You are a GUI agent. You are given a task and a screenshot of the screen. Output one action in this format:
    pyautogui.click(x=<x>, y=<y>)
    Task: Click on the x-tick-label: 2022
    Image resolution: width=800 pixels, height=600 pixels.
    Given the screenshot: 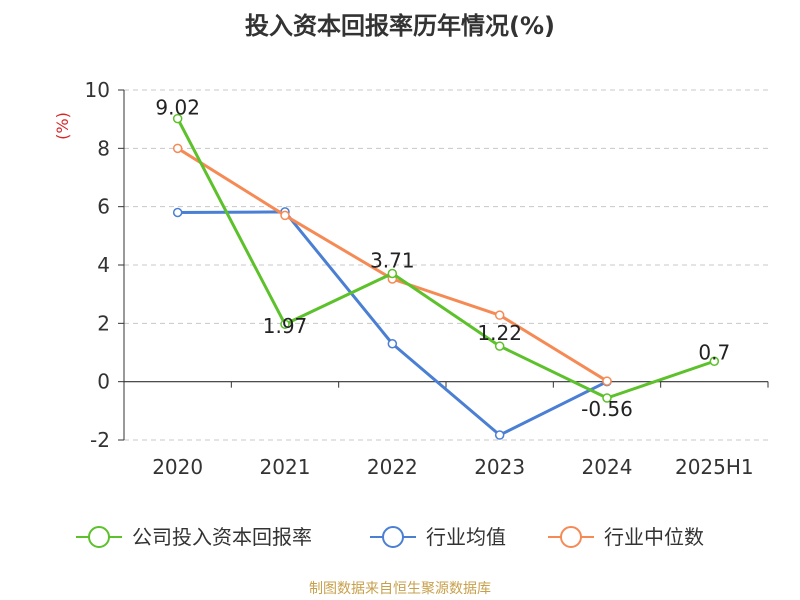 What is the action you would take?
    pyautogui.click(x=392, y=467)
    